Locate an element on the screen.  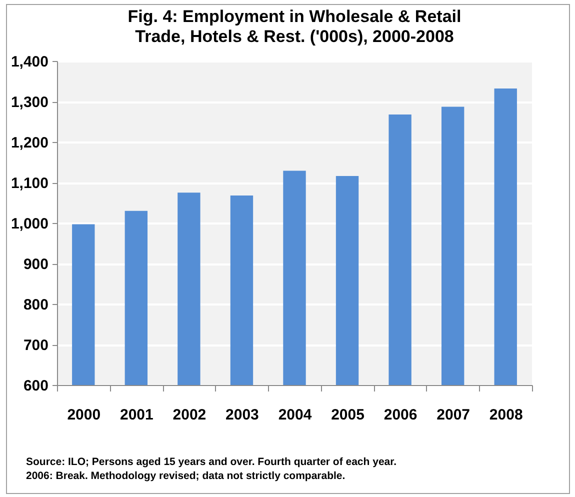
y-tick-label: 1,000 is located at coordinates (29, 224).